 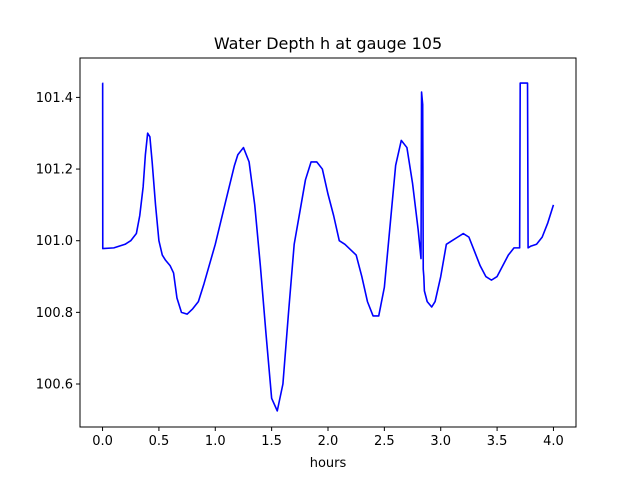 I want to click on y-tick-label: 100.8, so click(x=54, y=313).